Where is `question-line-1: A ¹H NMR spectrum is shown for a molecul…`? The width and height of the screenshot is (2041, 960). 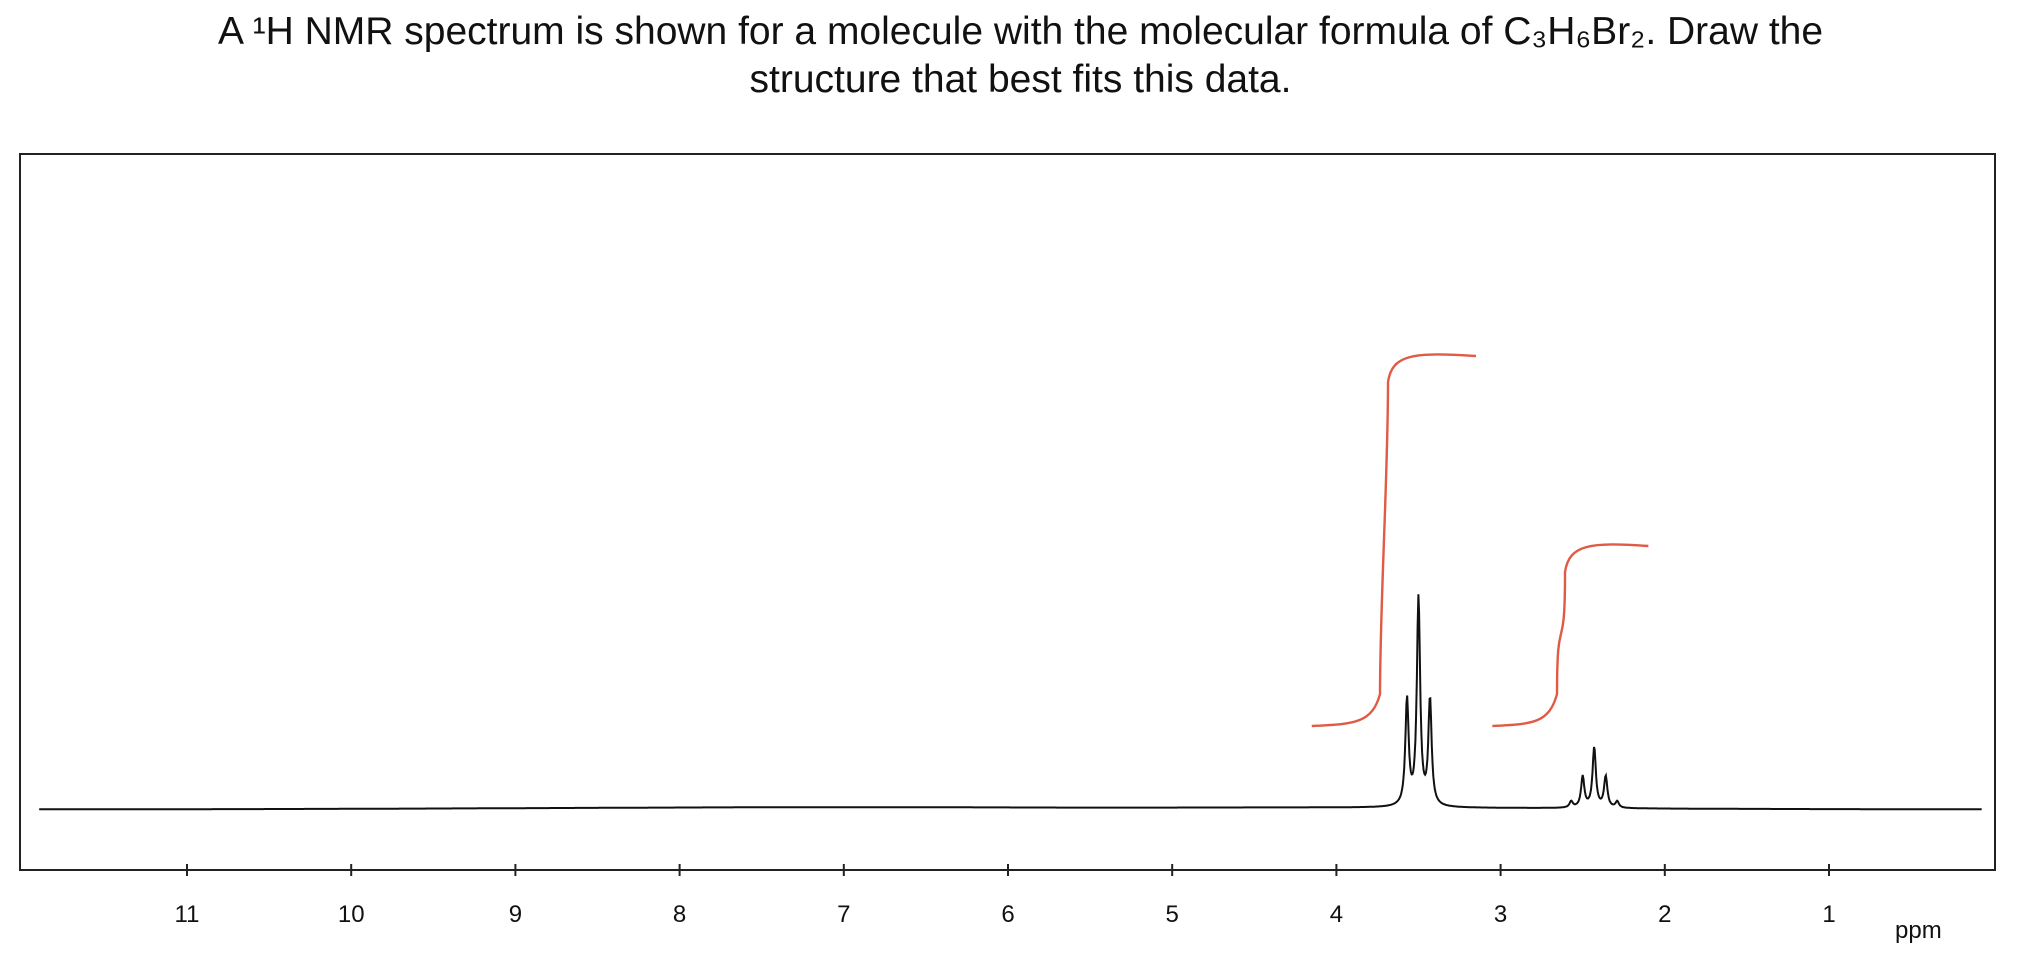 question-line-1: A ¹H NMR spectrum is shown for a molecul… is located at coordinates (1020, 31).